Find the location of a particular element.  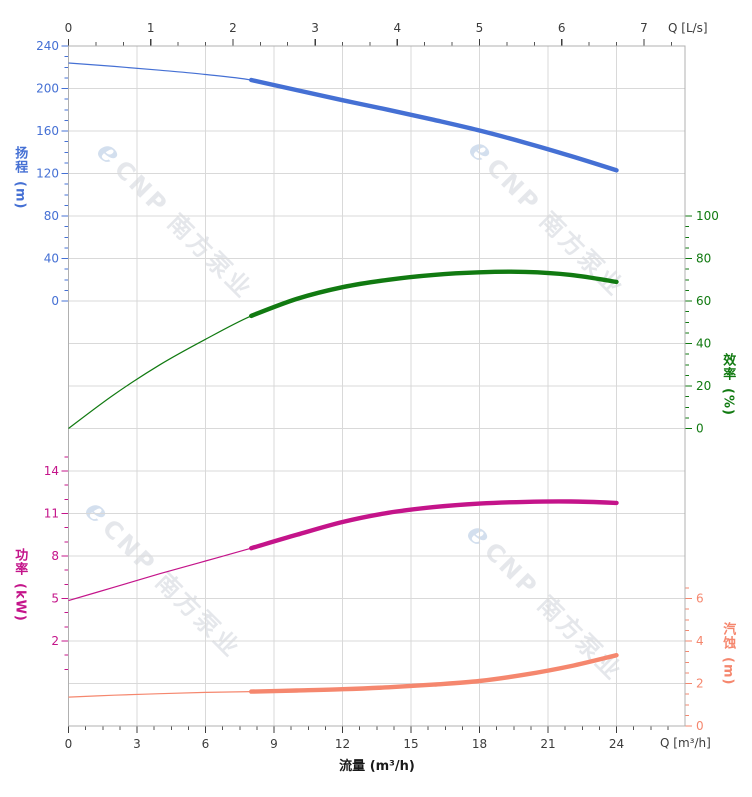

power-axis-title: 功率 (kW) is located at coordinates (20, 585).